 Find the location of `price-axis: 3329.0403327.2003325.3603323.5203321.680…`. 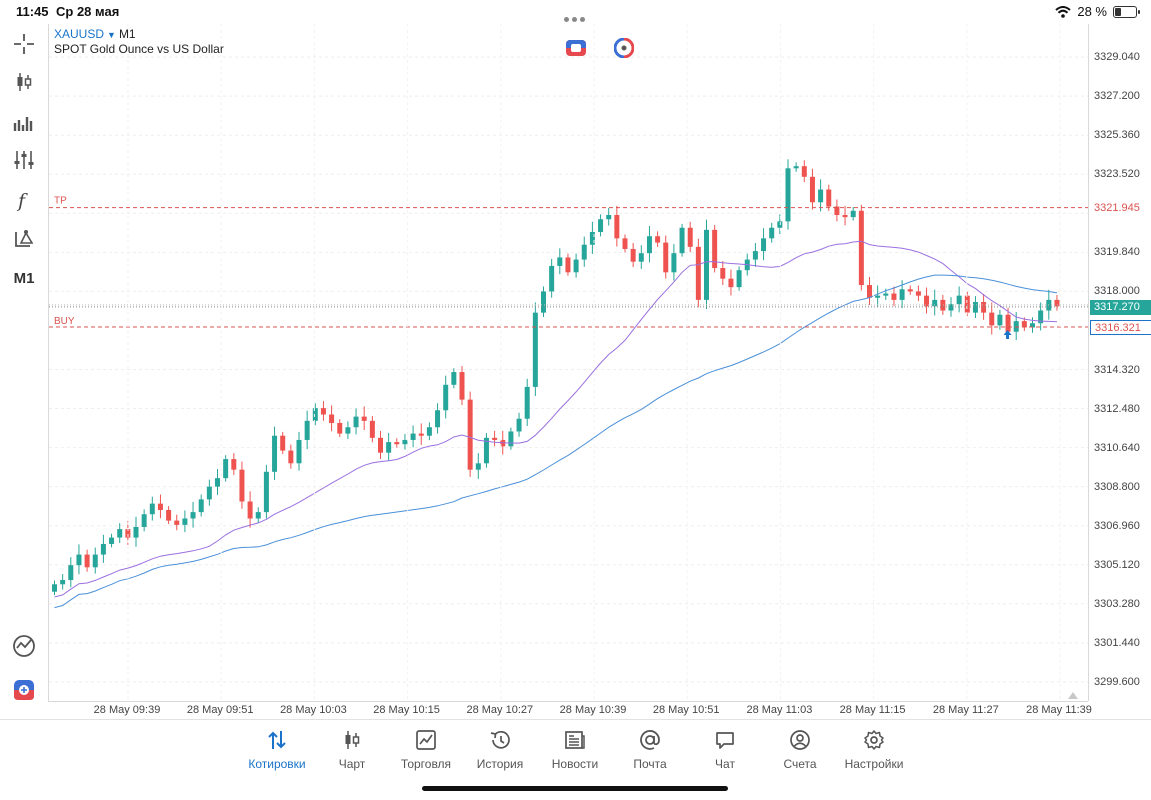

price-axis: 3329.0403327.2003325.3603323.5203321.680… is located at coordinates (1119, 362).